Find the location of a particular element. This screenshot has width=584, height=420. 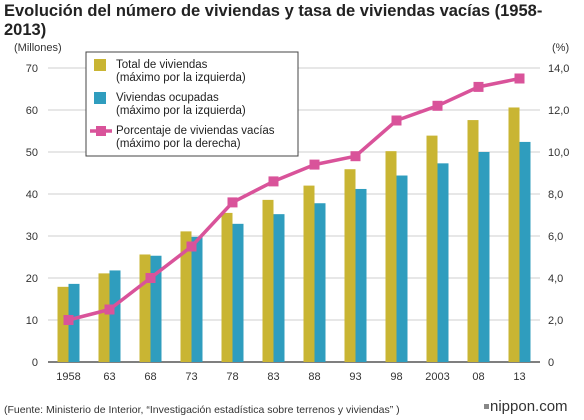

y-left-tick-label: 10 is located at coordinates (32, 321).